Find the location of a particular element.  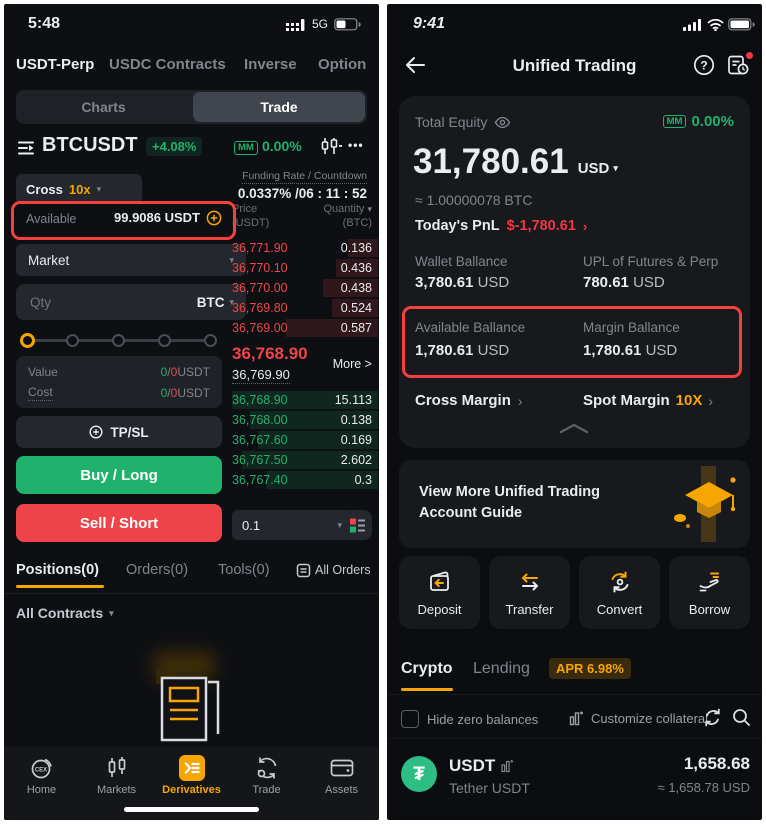

last-price: 36,768.90 is located at coordinates (270, 353).